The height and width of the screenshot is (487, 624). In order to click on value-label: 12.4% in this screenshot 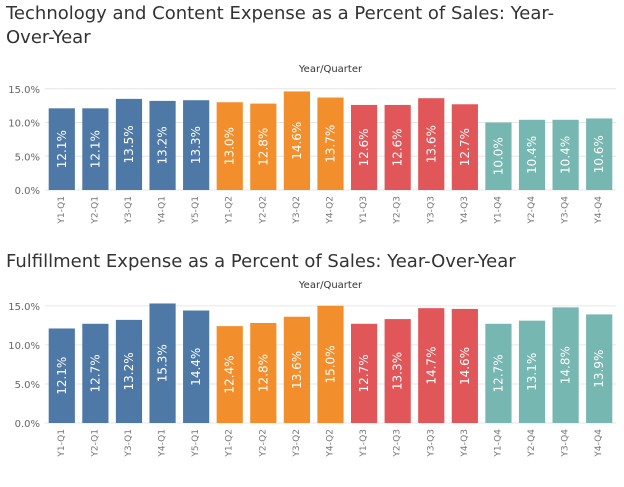, I will do `click(230, 375)`.